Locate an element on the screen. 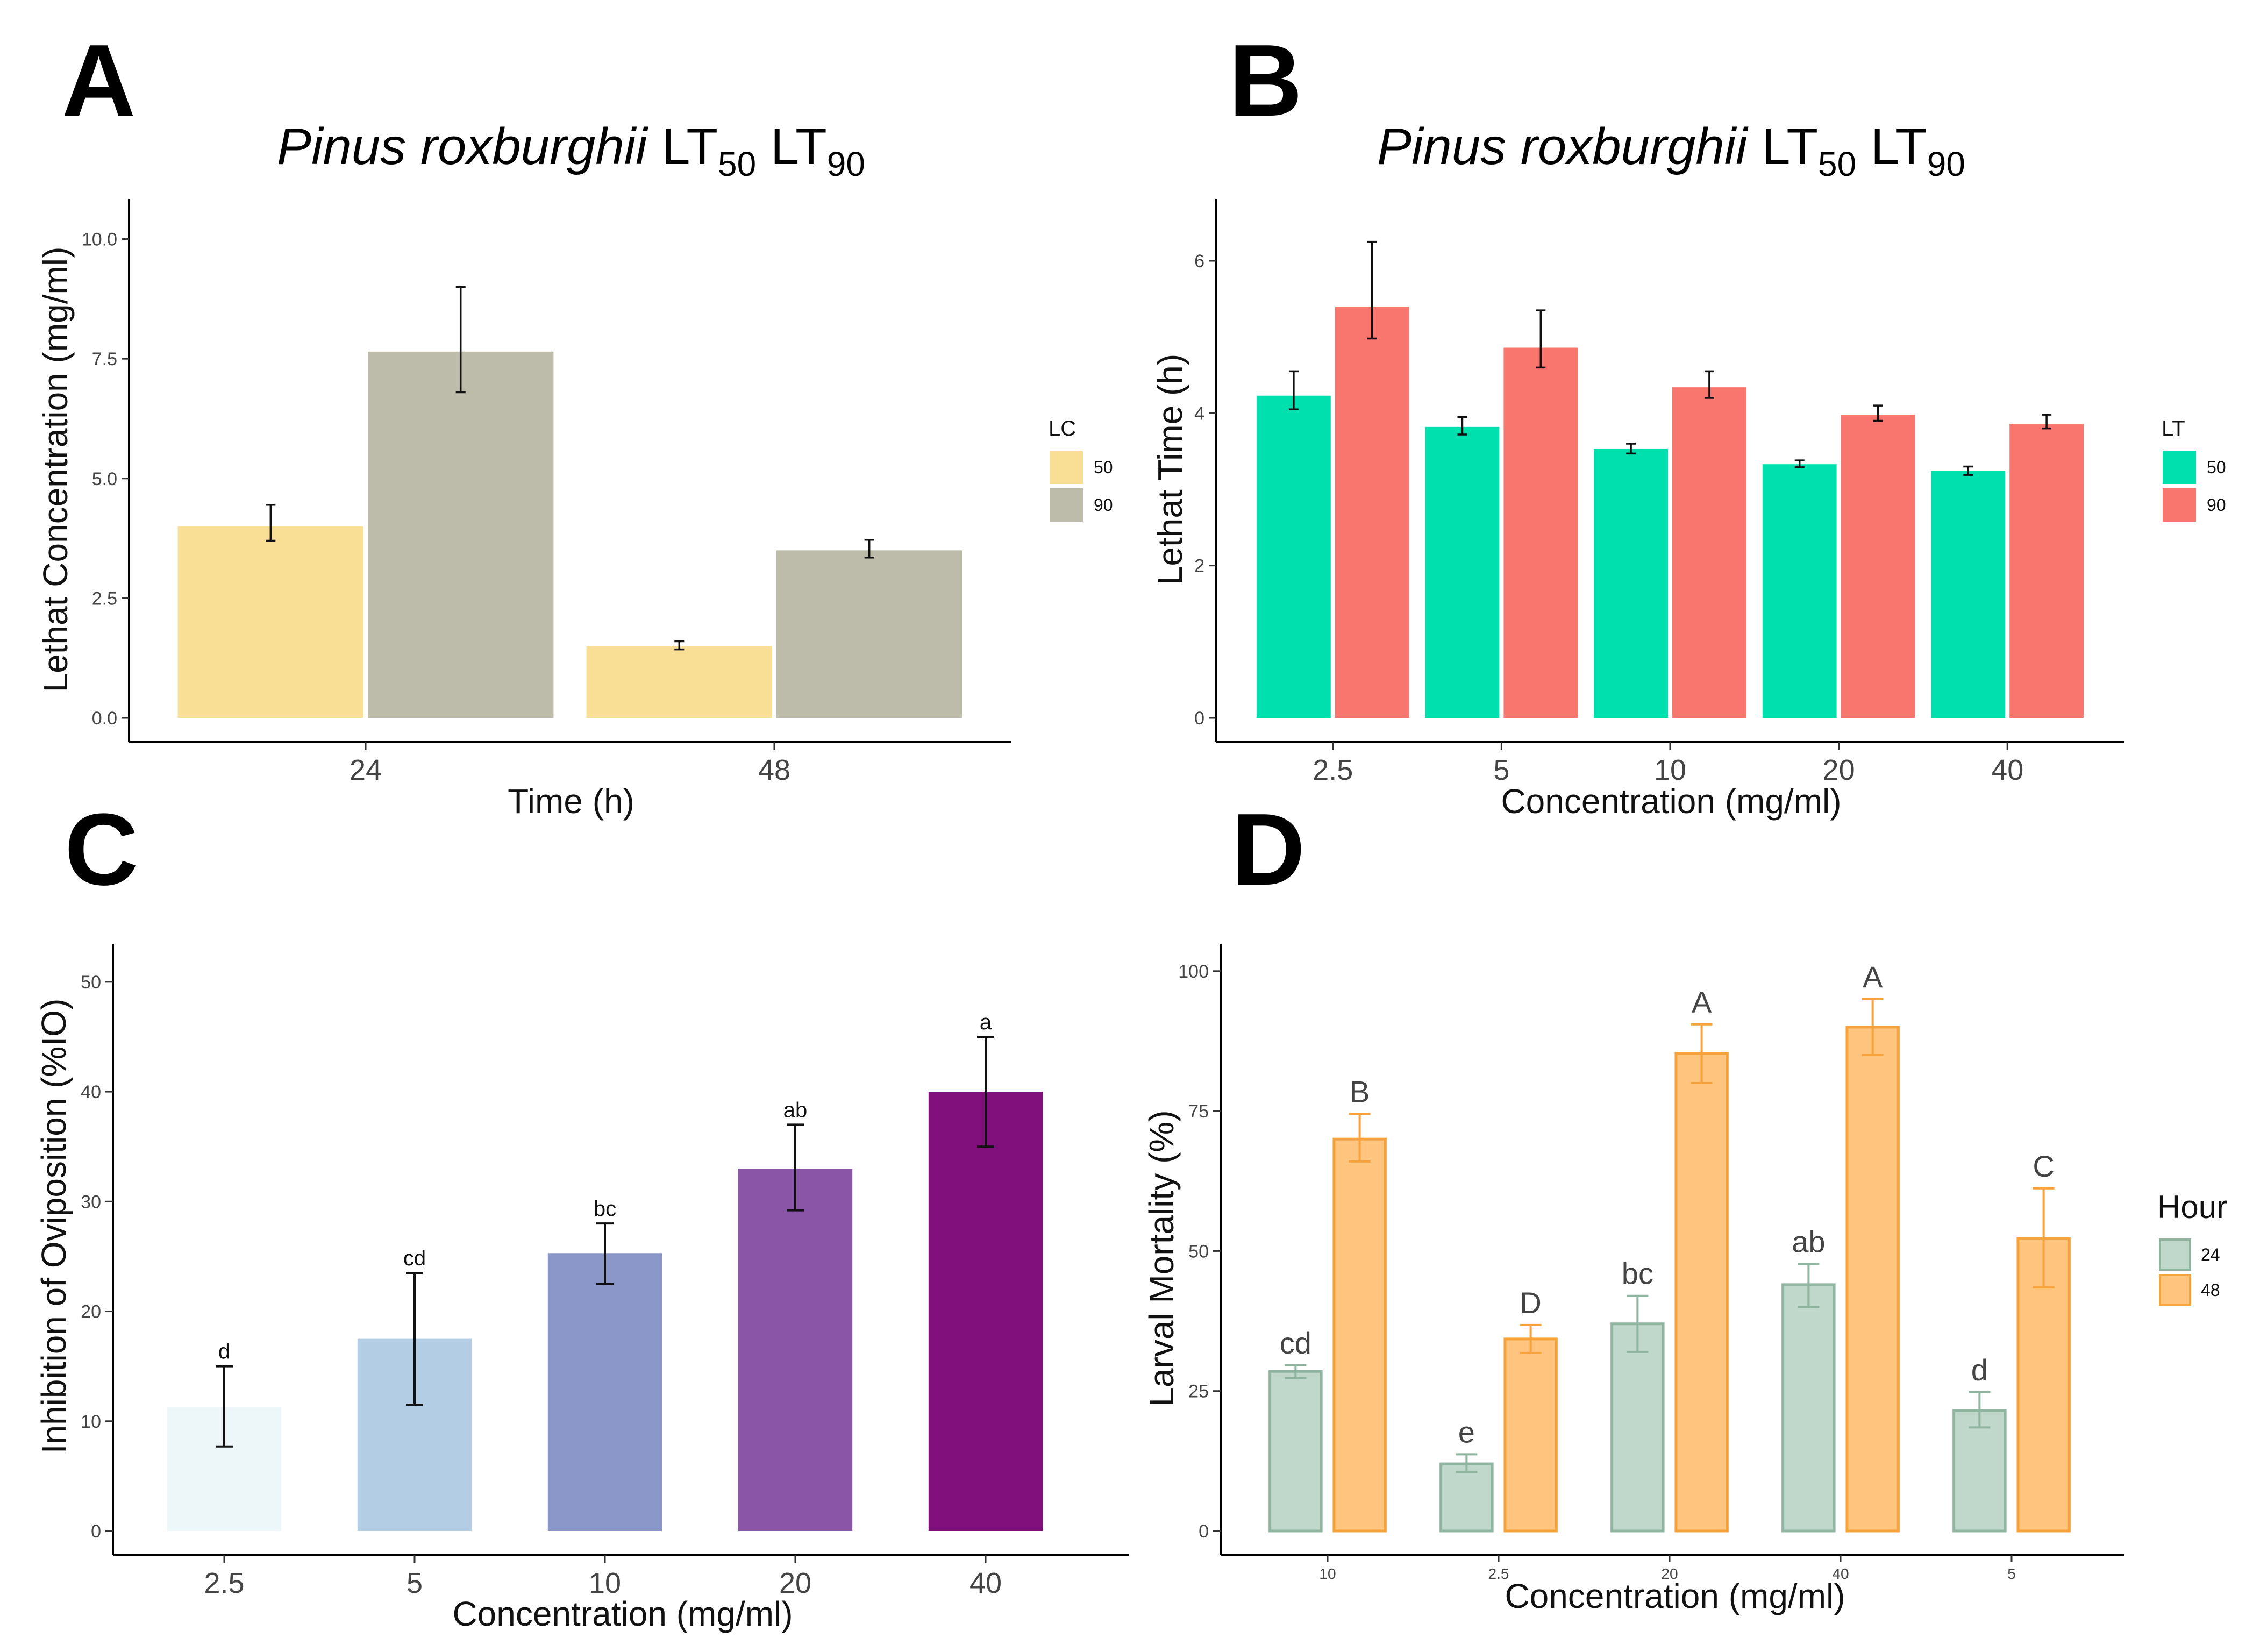 The image size is (2253, 1652). panel-a-legend-title: LC is located at coordinates (1062, 428).